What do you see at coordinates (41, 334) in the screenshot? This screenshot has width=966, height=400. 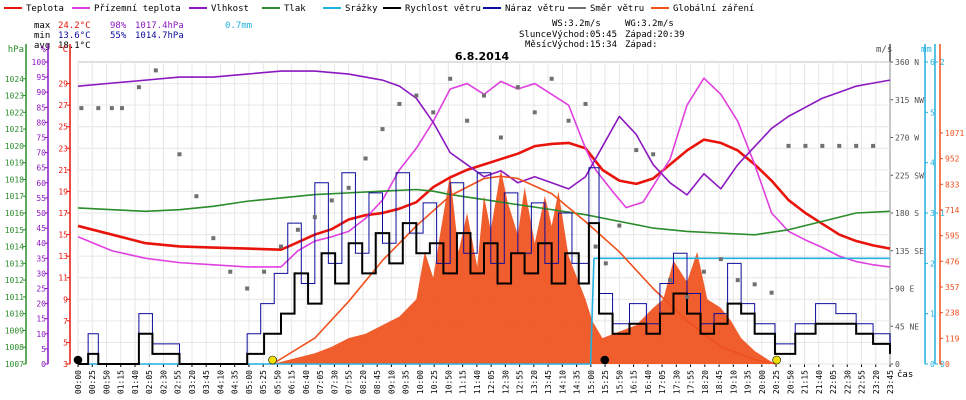 I see `humidity-tick-label: 10` at bounding box center [41, 334].